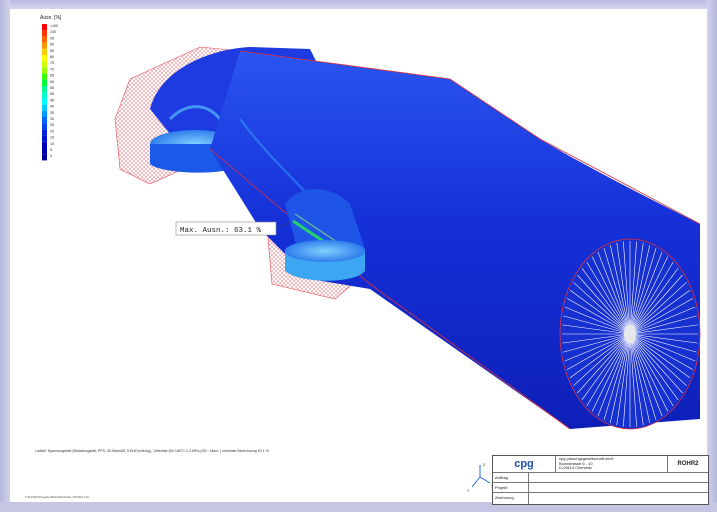  I want to click on legend-tick-label: 80, so click(52, 57).